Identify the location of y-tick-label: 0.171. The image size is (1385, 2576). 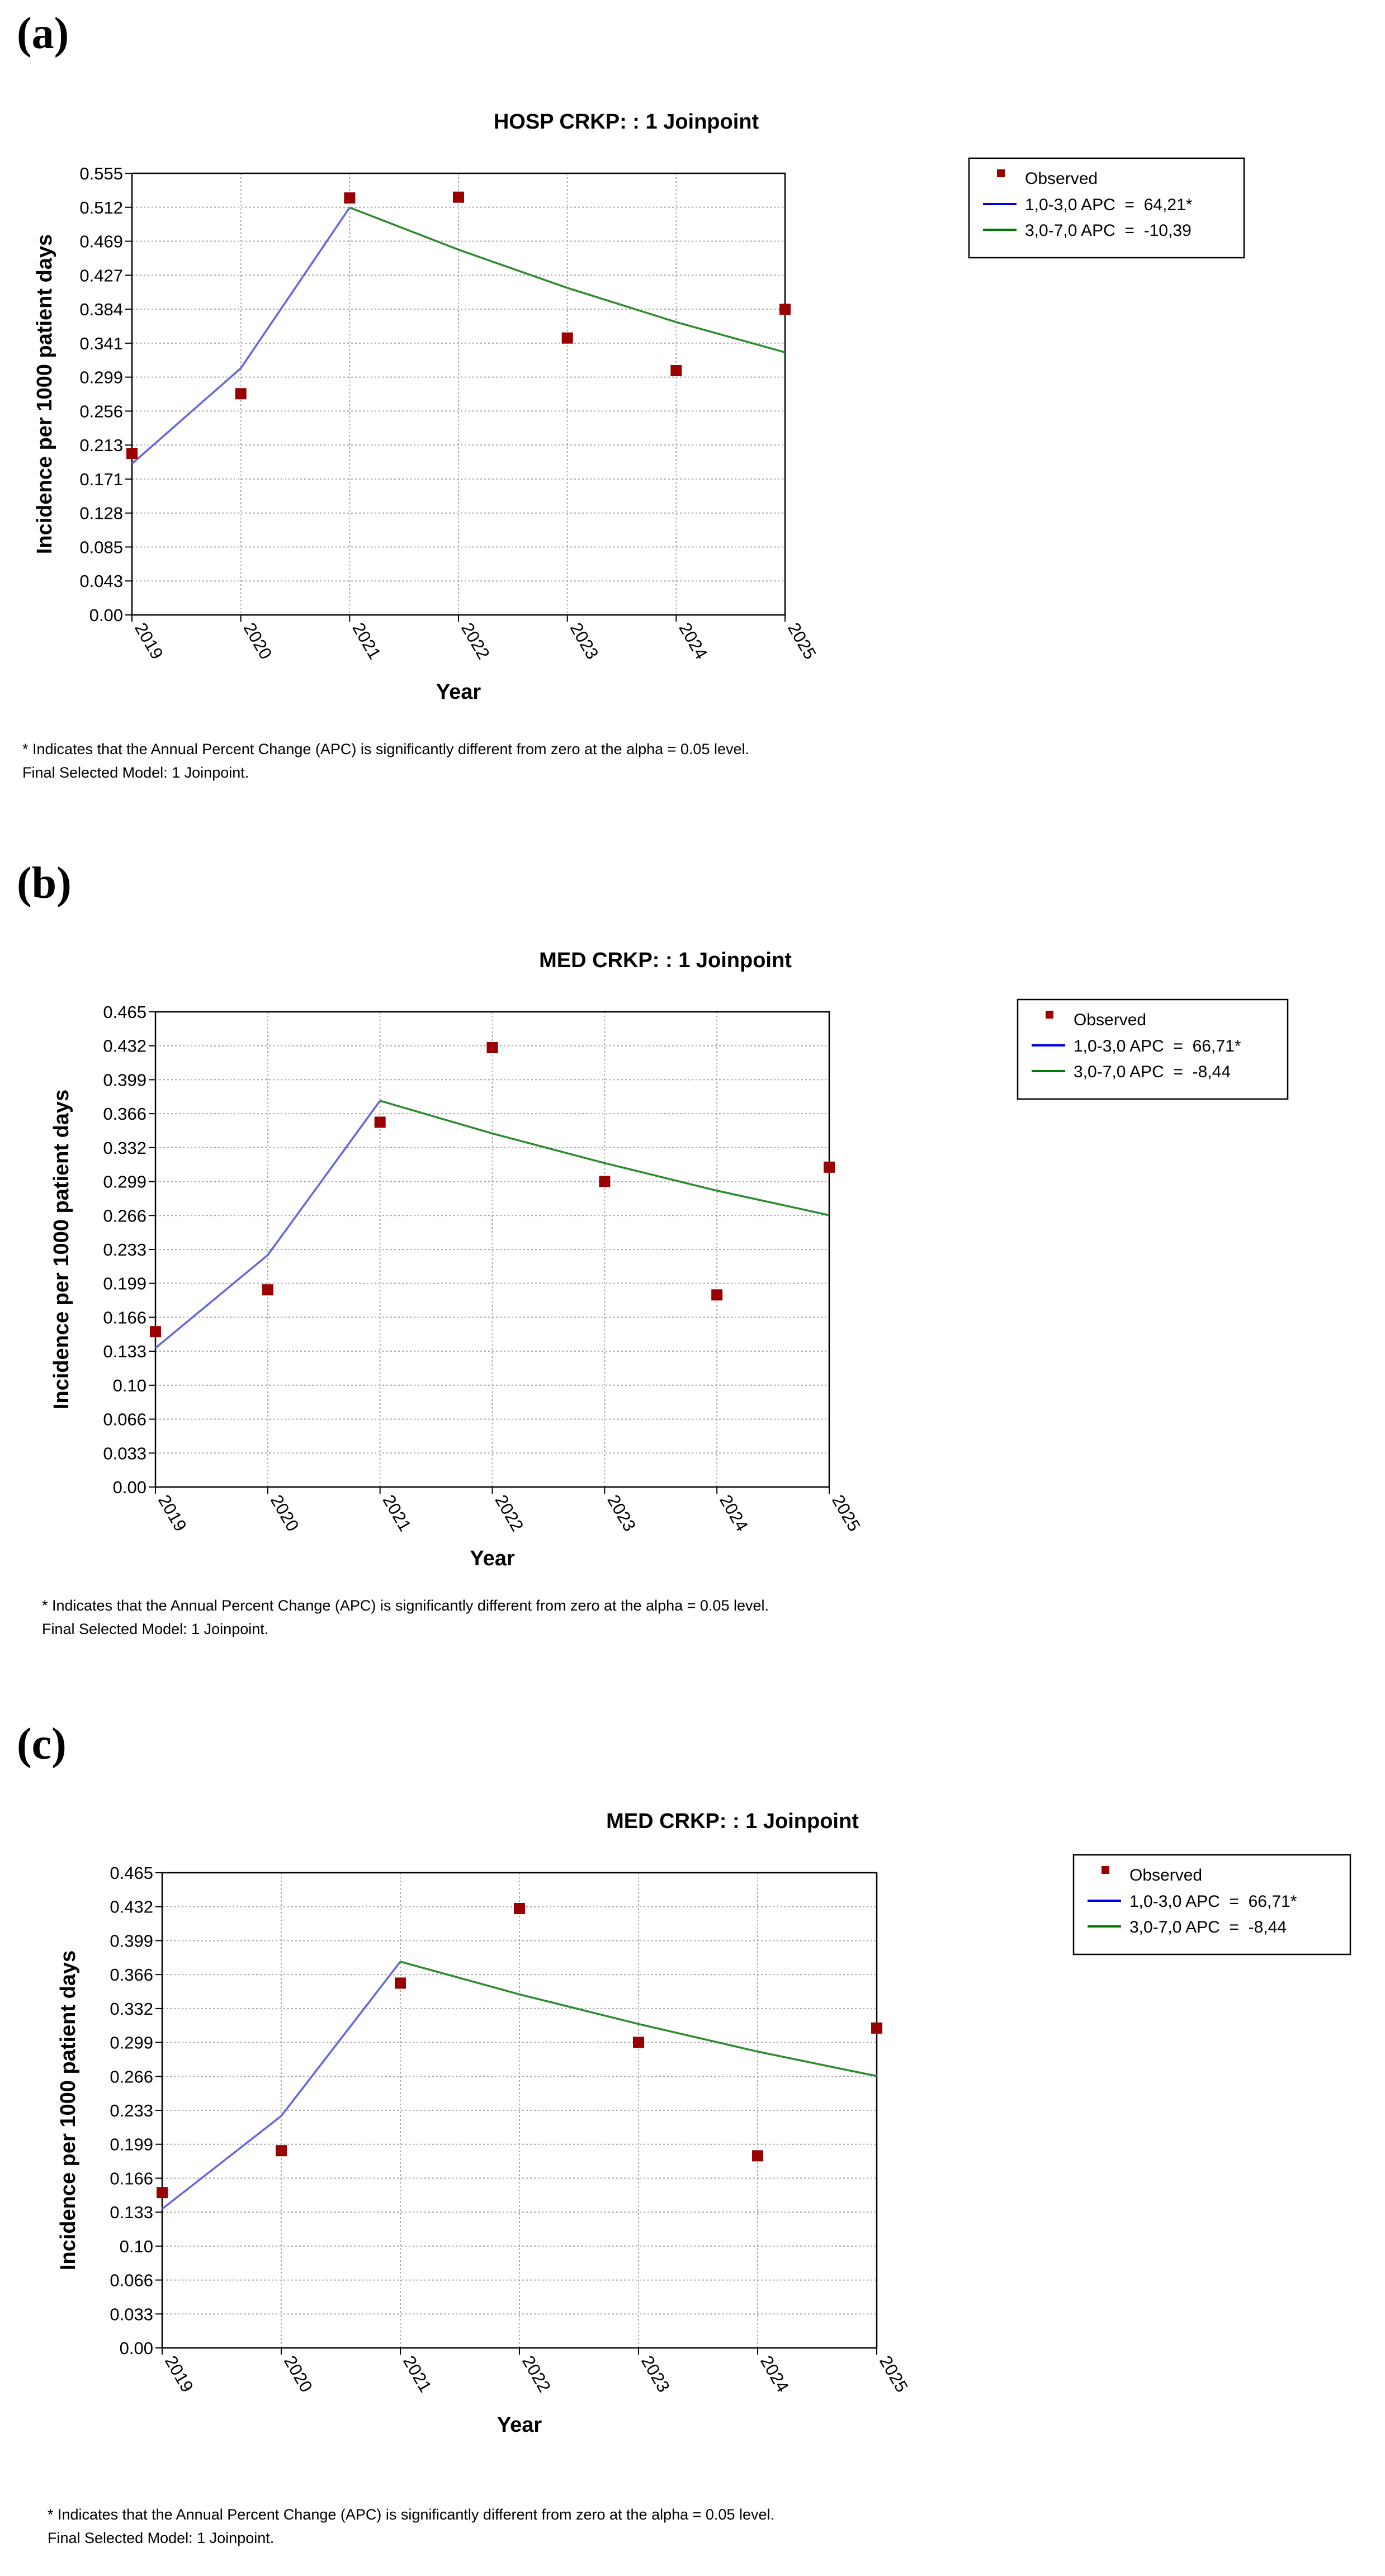
(101, 479).